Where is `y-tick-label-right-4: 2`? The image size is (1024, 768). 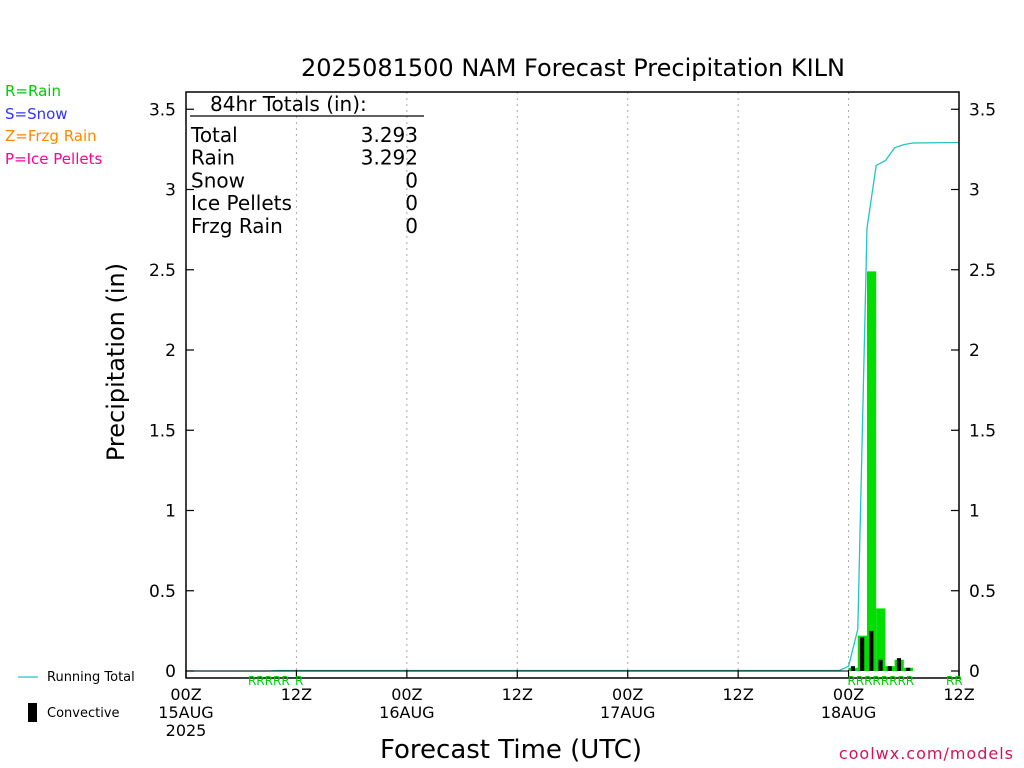 y-tick-label-right-4: 2 is located at coordinates (974, 351).